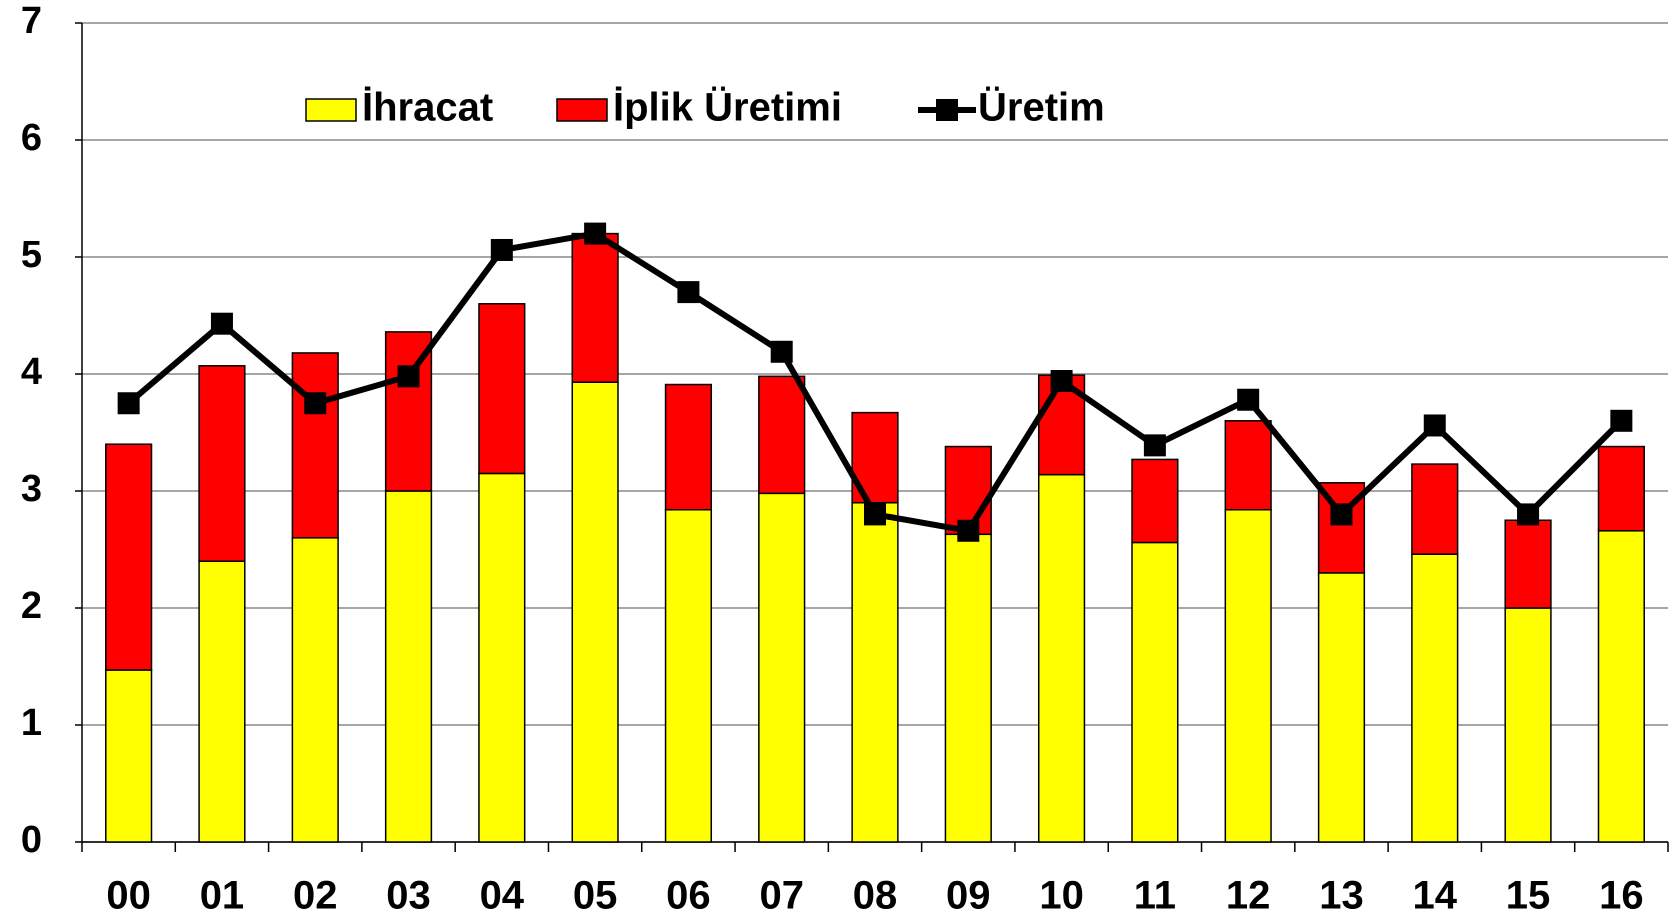 The image size is (1675, 921). Describe the element at coordinates (1528, 896) in the screenshot. I see `x-tick-label: 15` at that location.